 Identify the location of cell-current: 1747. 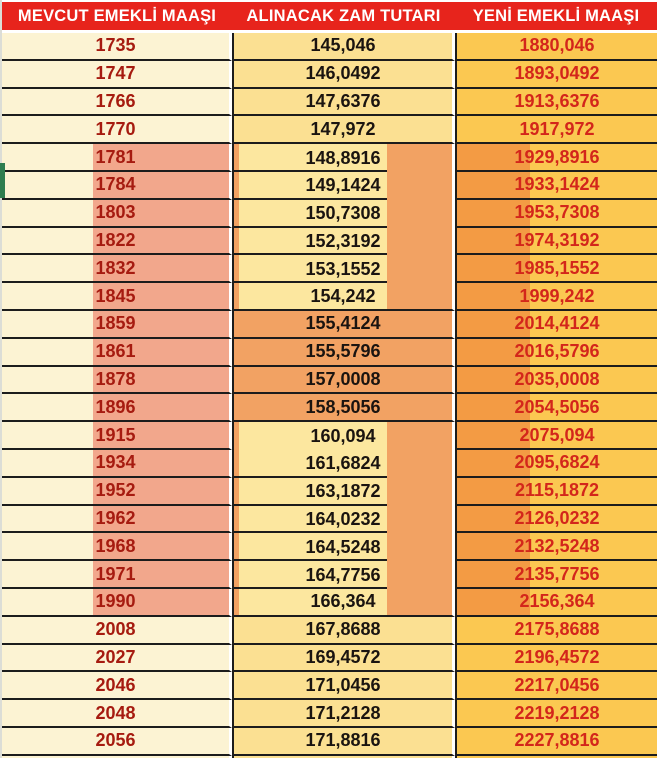
(117, 74).